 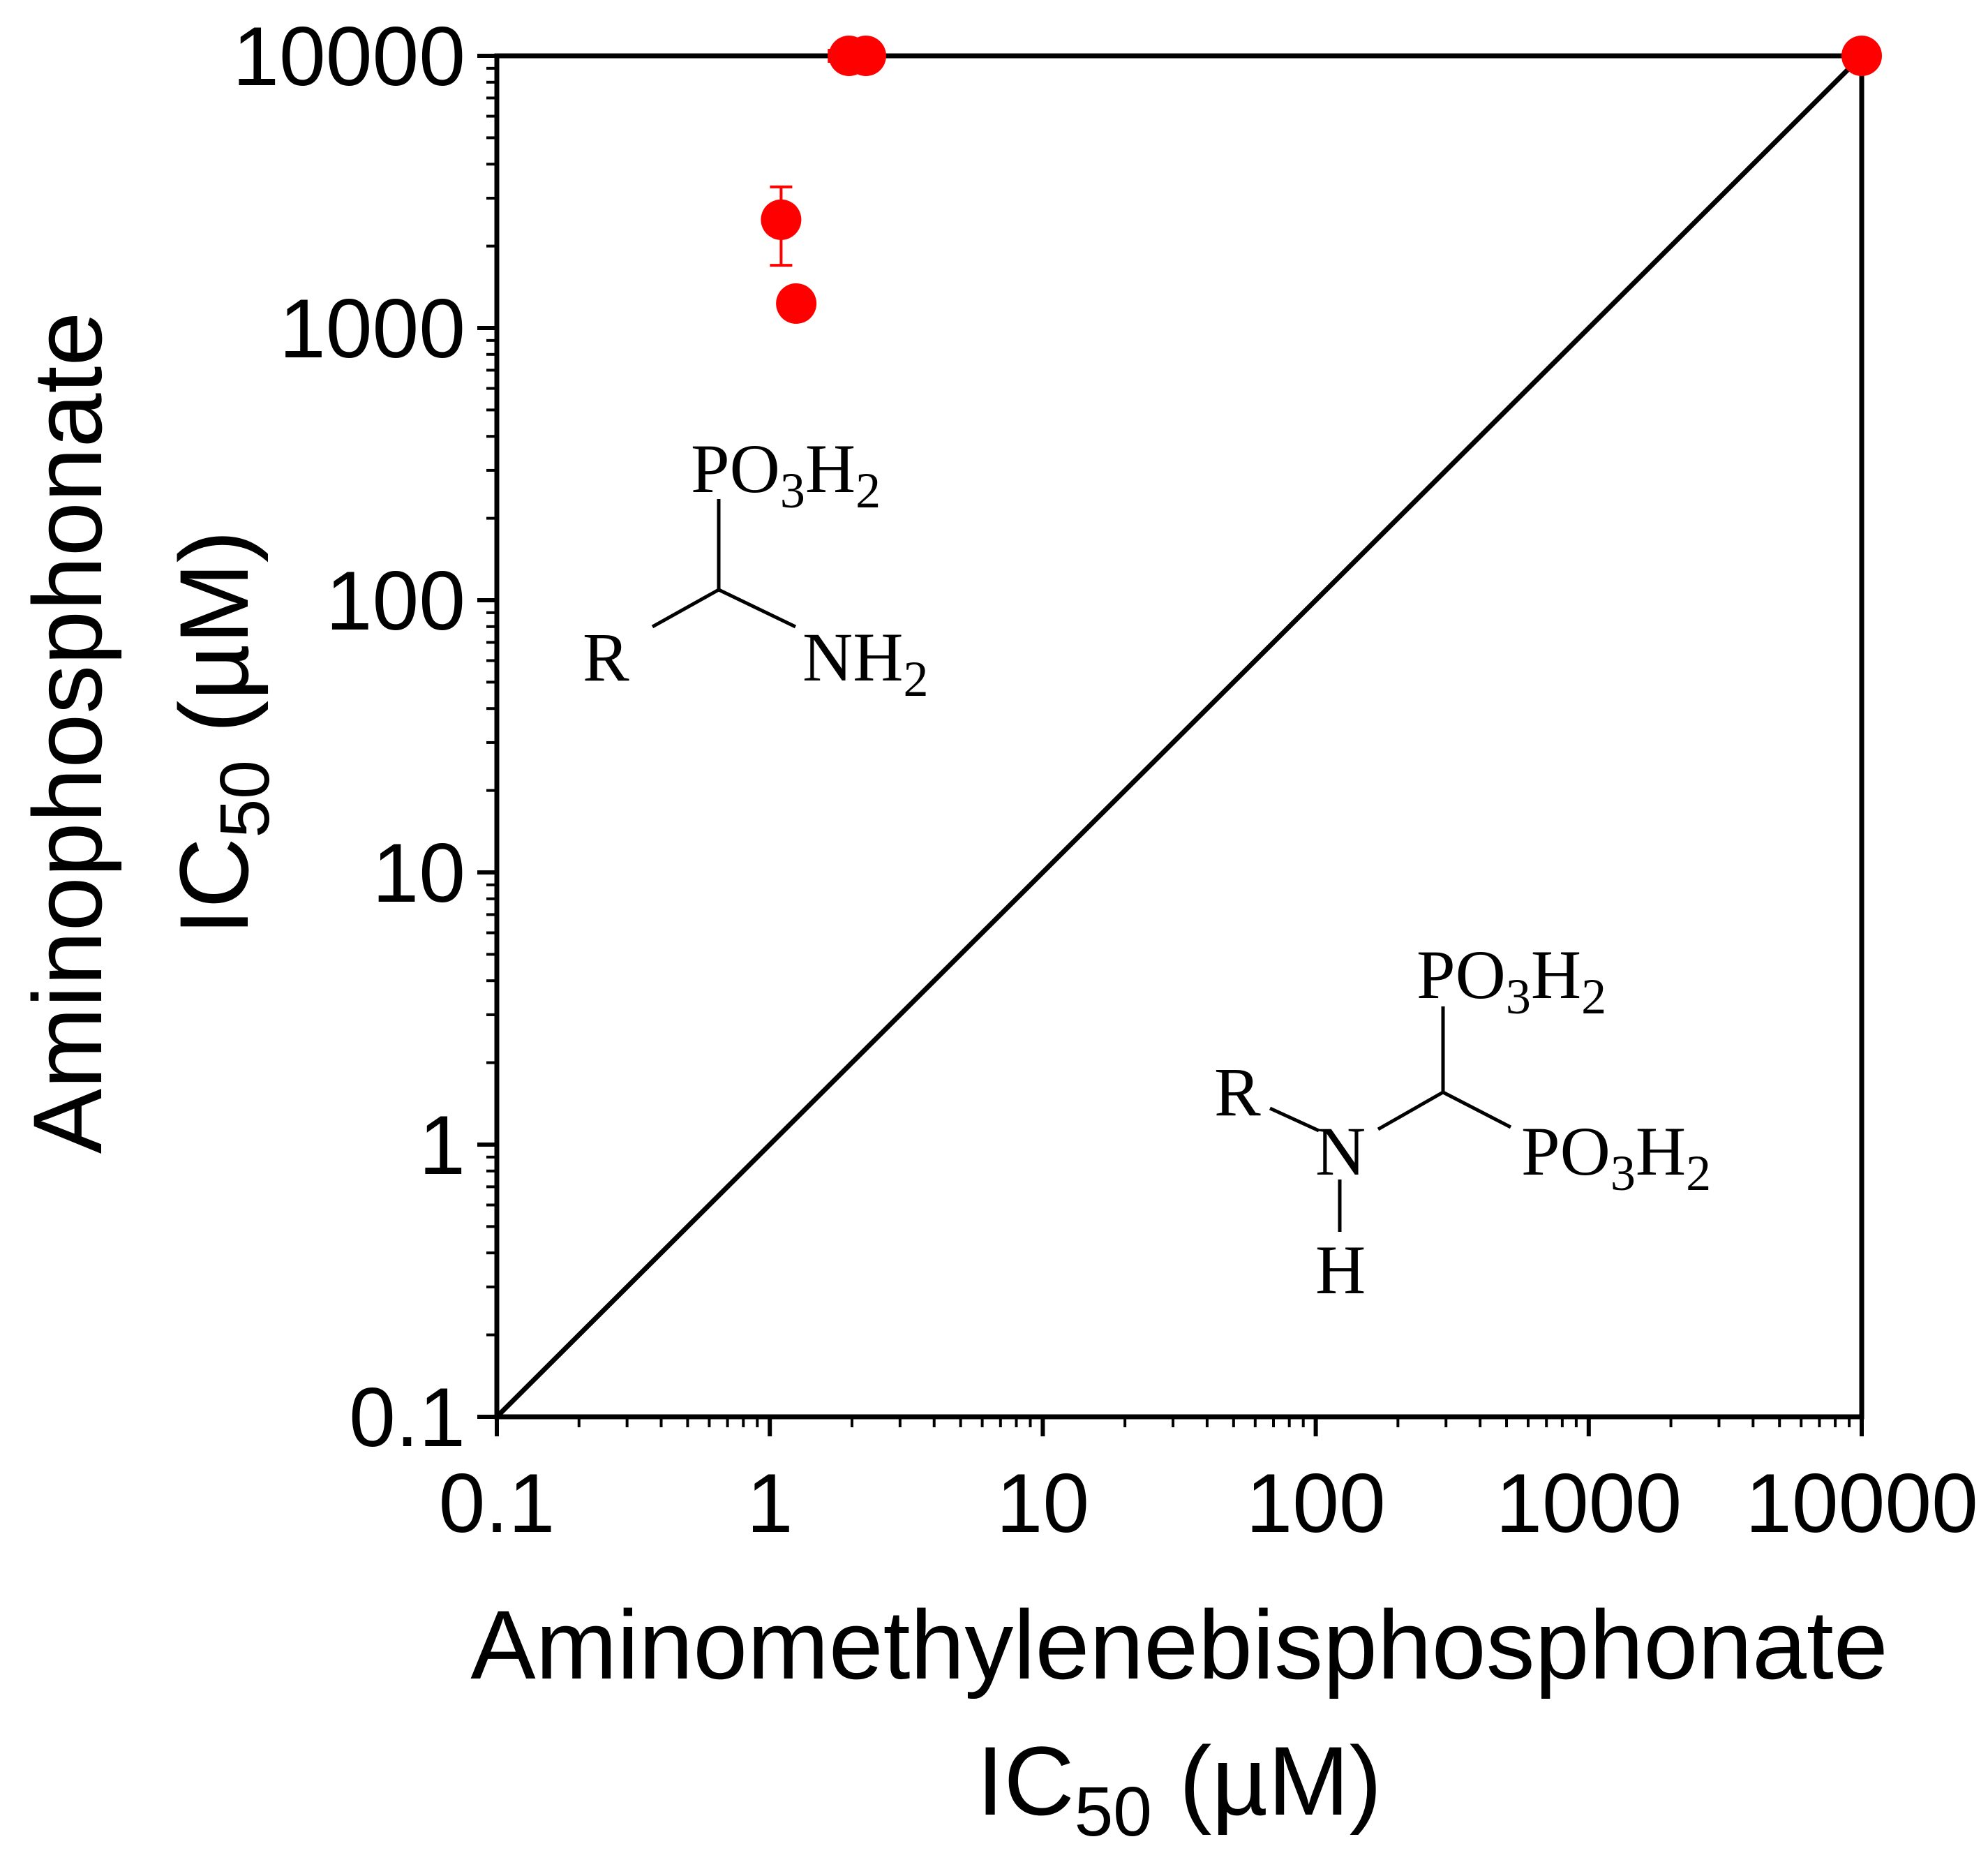 I want to click on x-tick-label: 10000, so click(x=1861, y=1503).